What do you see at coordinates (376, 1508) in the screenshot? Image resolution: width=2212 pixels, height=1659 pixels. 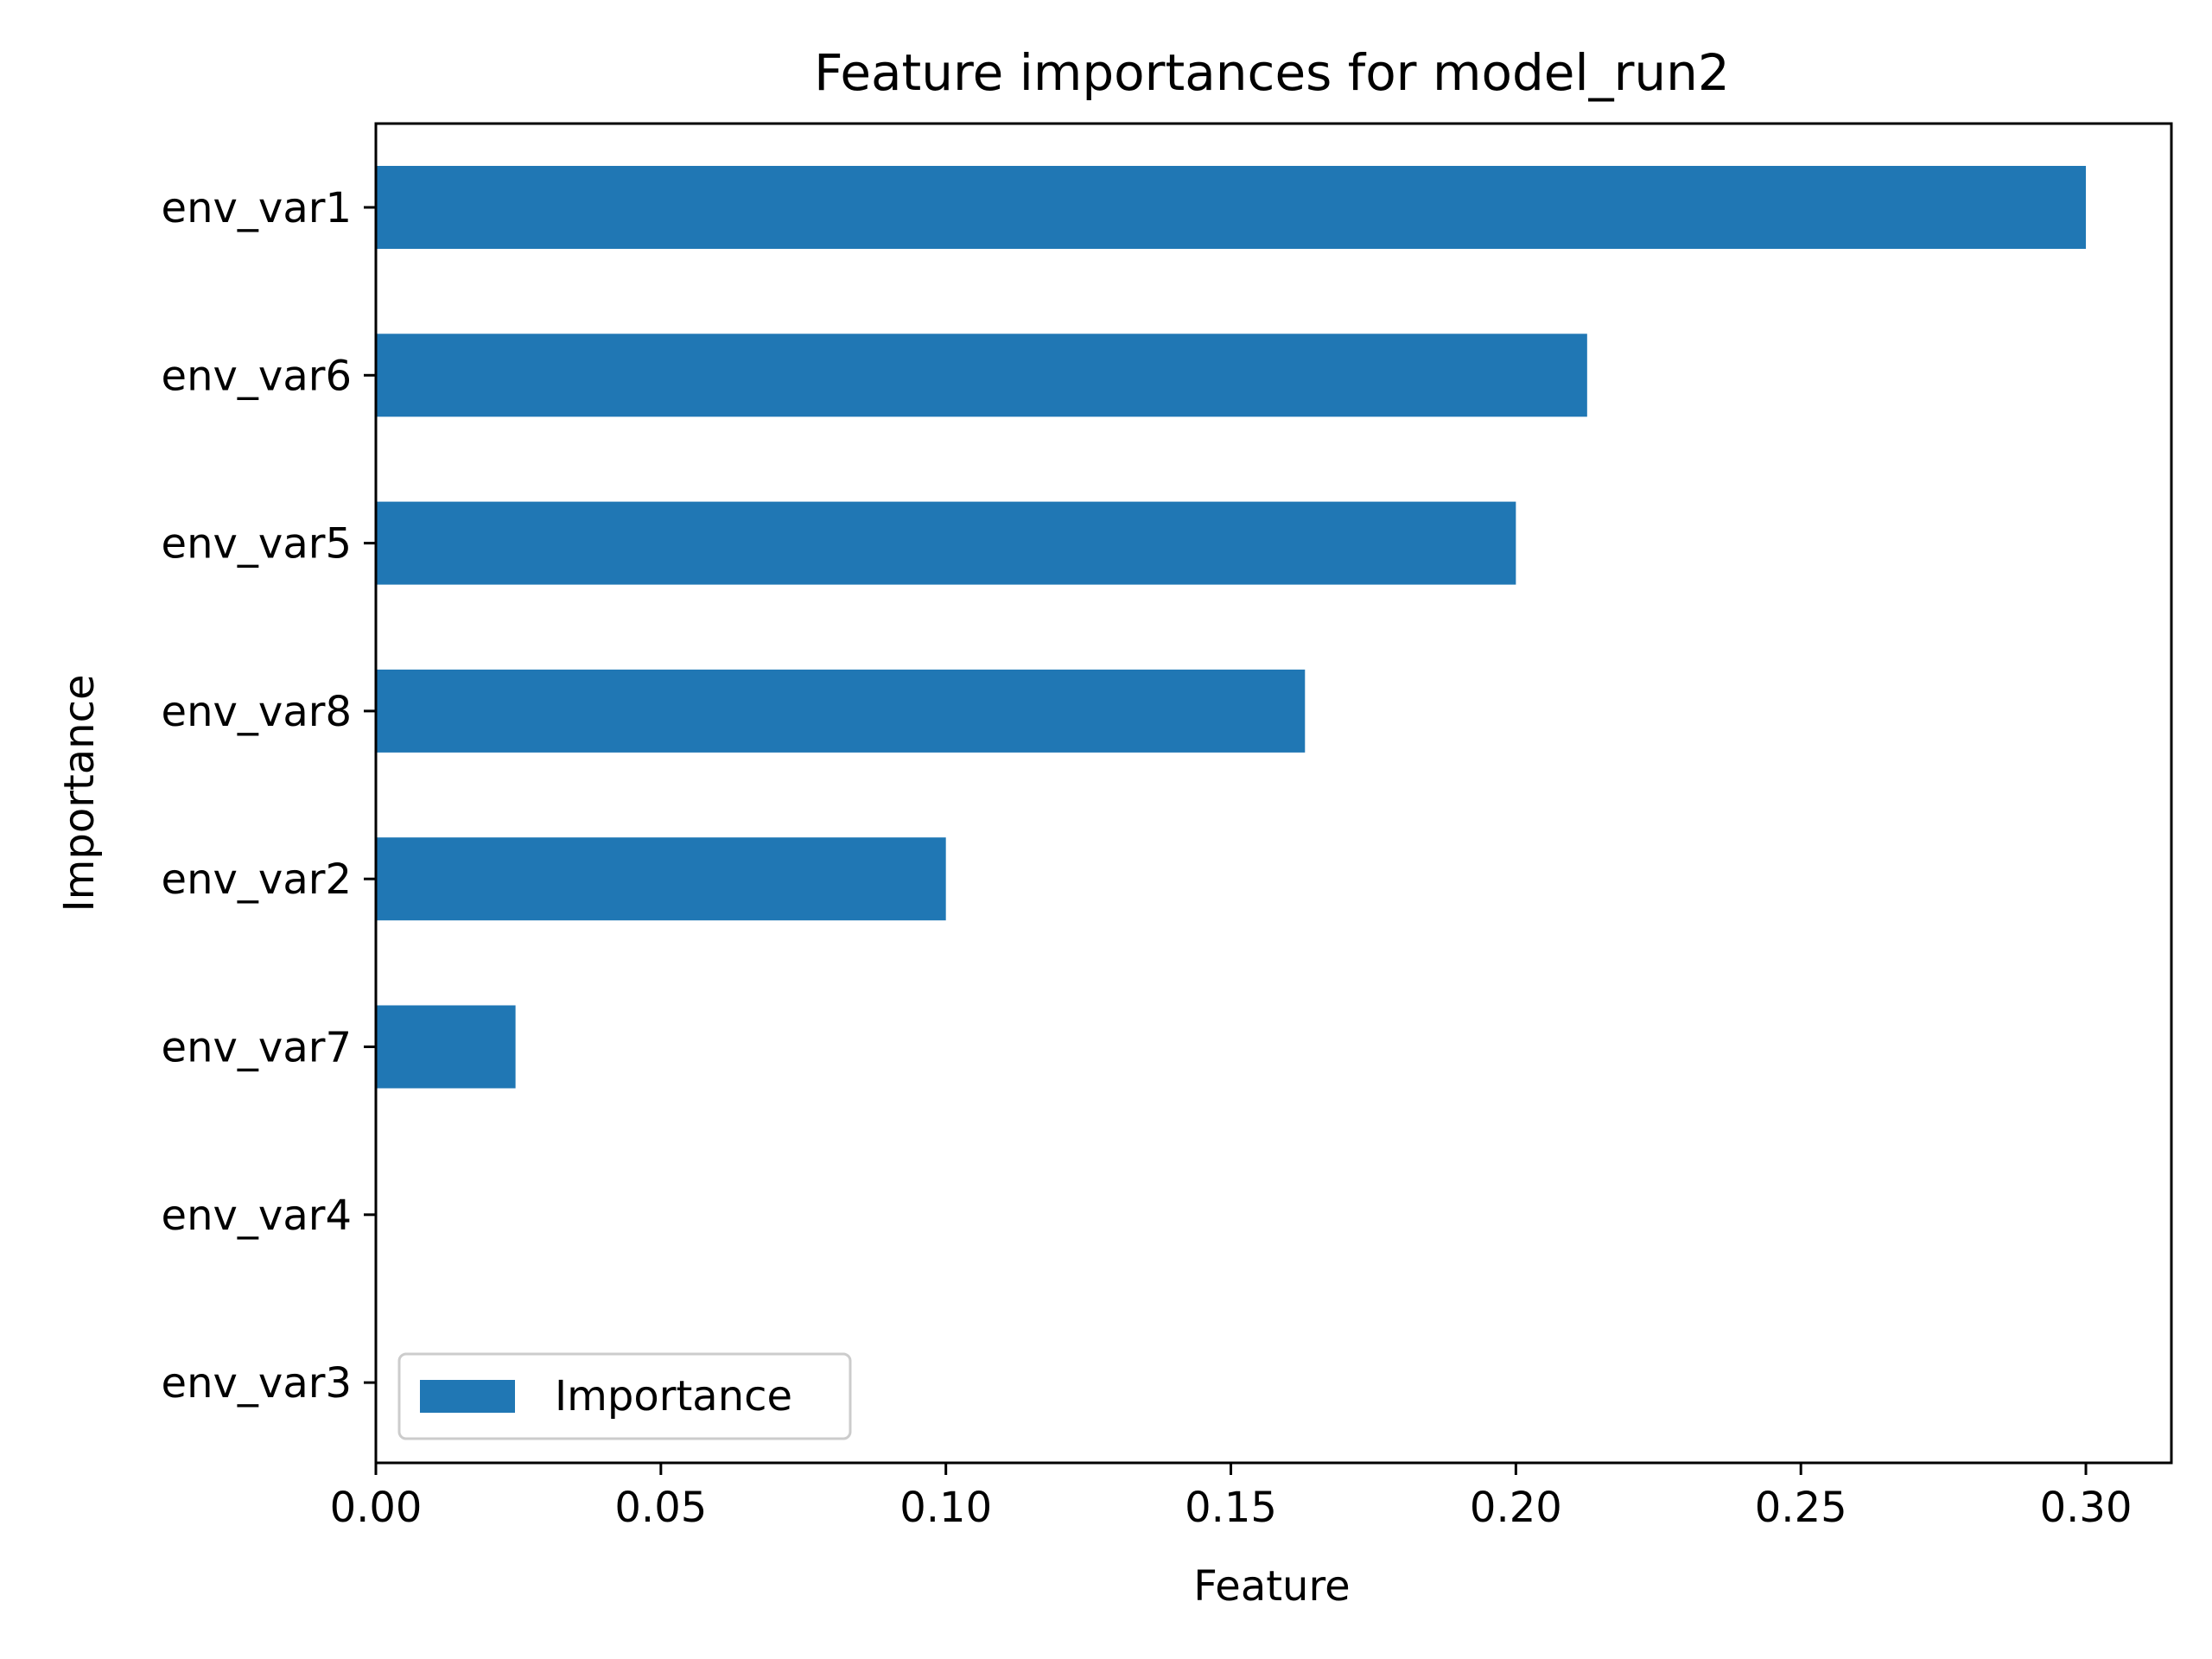 I see `x-tick-label-0.00: 0.00` at bounding box center [376, 1508].